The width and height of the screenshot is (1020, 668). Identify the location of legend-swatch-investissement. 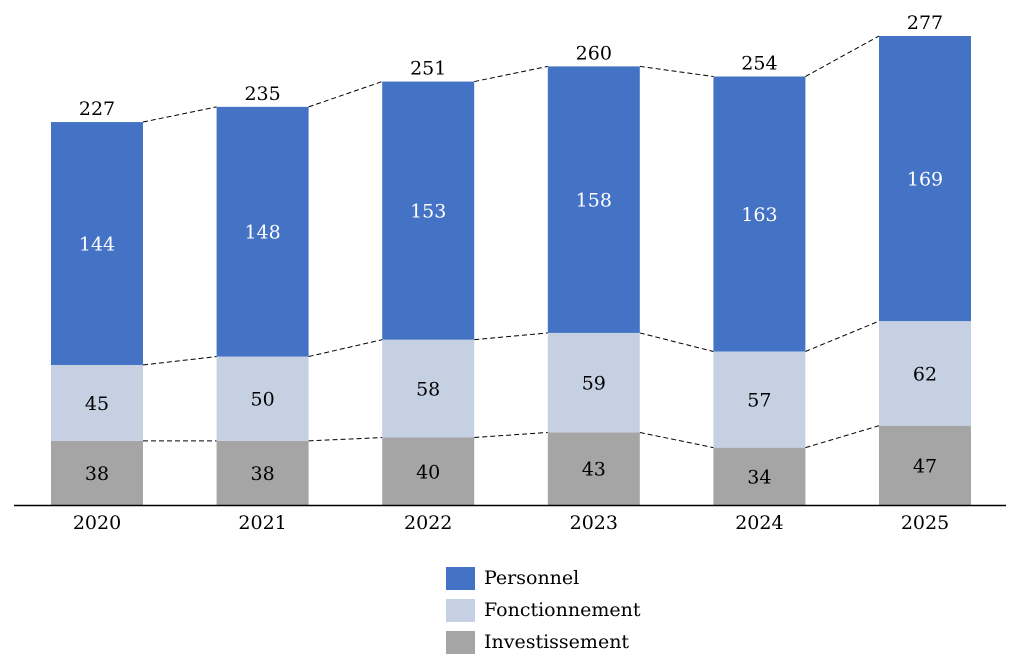
(460, 642).